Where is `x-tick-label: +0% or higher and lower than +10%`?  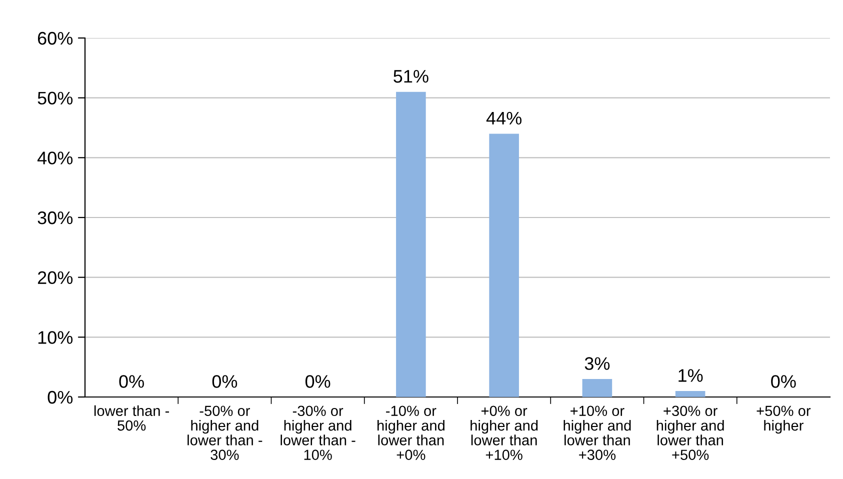
x-tick-label: +0% or higher and lower than +10% is located at coordinates (504, 433).